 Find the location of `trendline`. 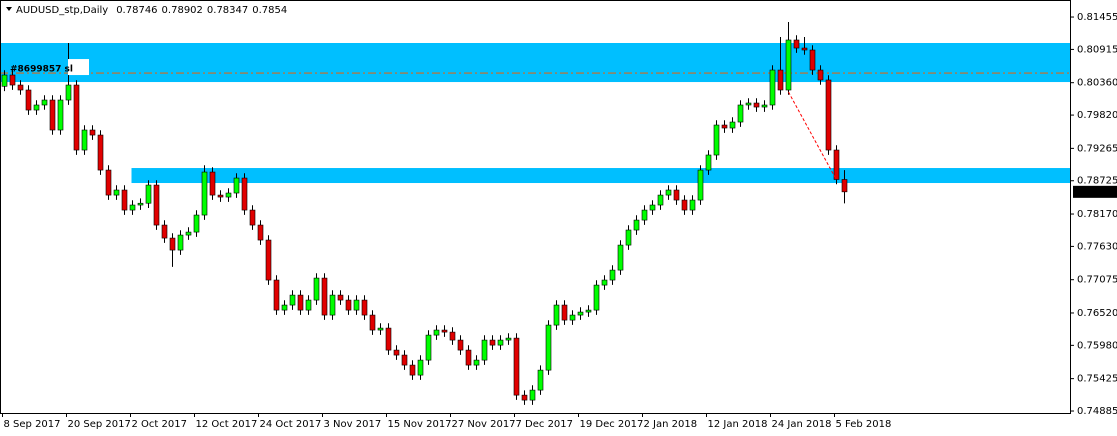

trendline is located at coordinates (812, 136).